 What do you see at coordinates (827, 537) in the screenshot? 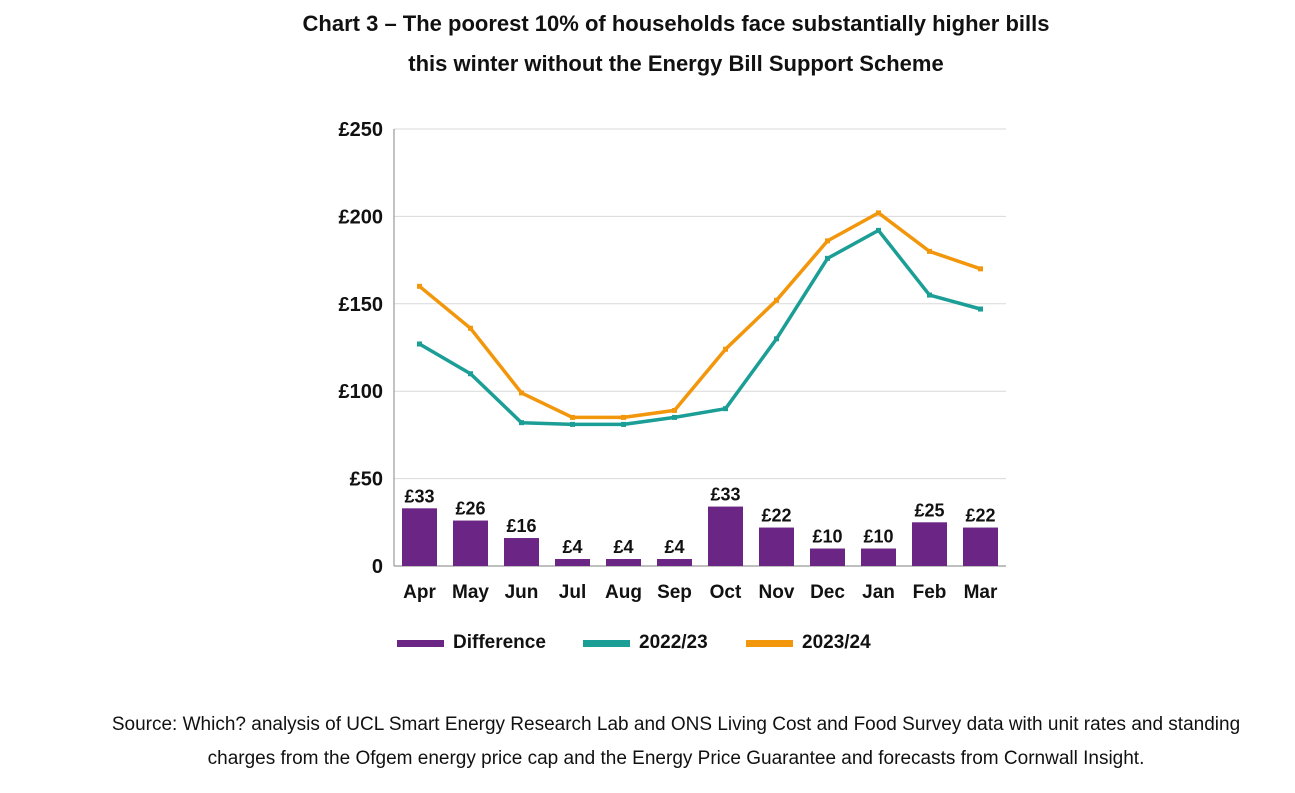
I see `bar-label-dec: £10` at bounding box center [827, 537].